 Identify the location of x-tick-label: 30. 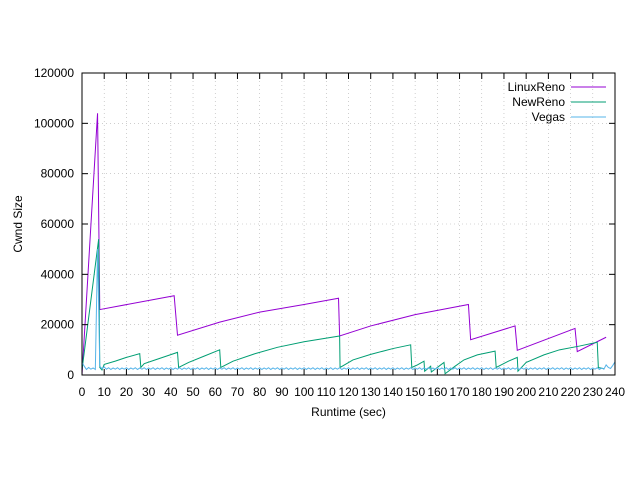
(149, 392).